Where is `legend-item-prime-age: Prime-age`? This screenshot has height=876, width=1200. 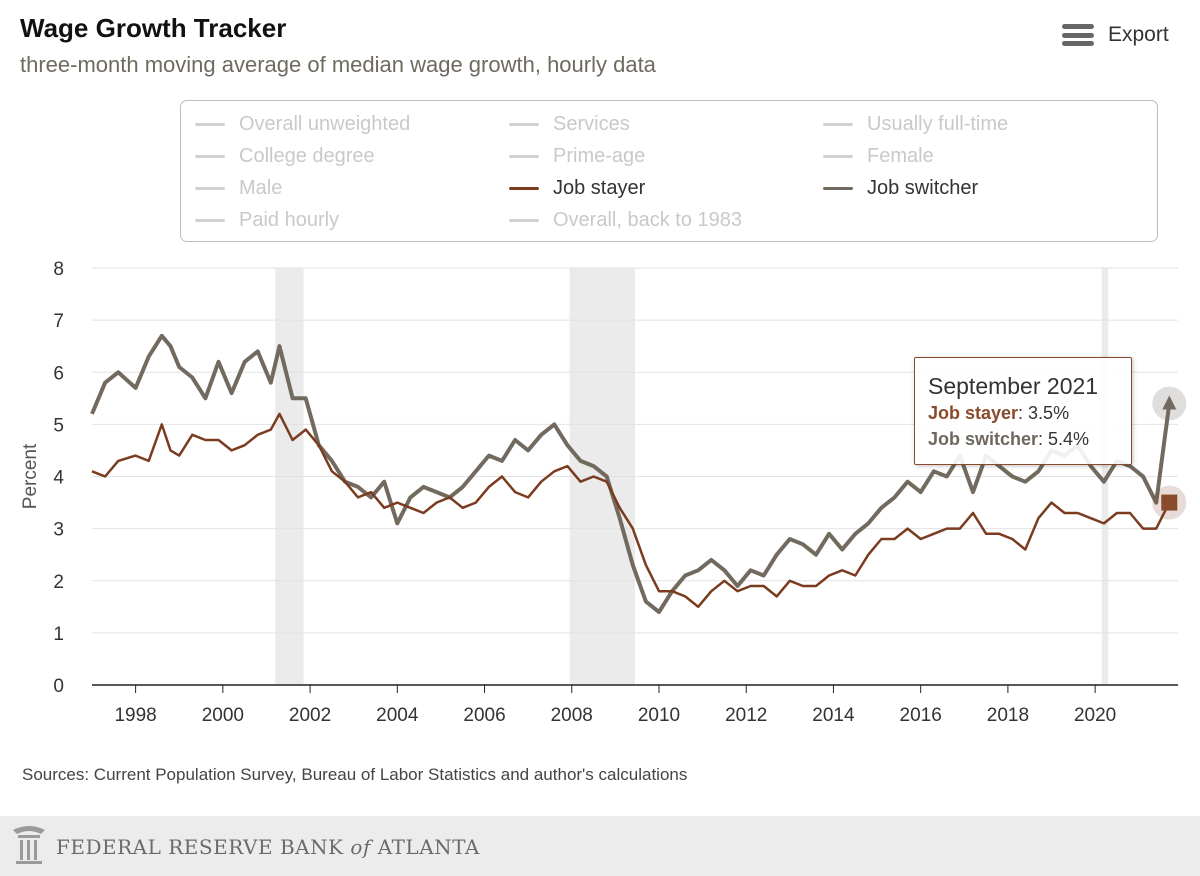 legend-item-prime-age: Prime-age is located at coordinates (577, 156).